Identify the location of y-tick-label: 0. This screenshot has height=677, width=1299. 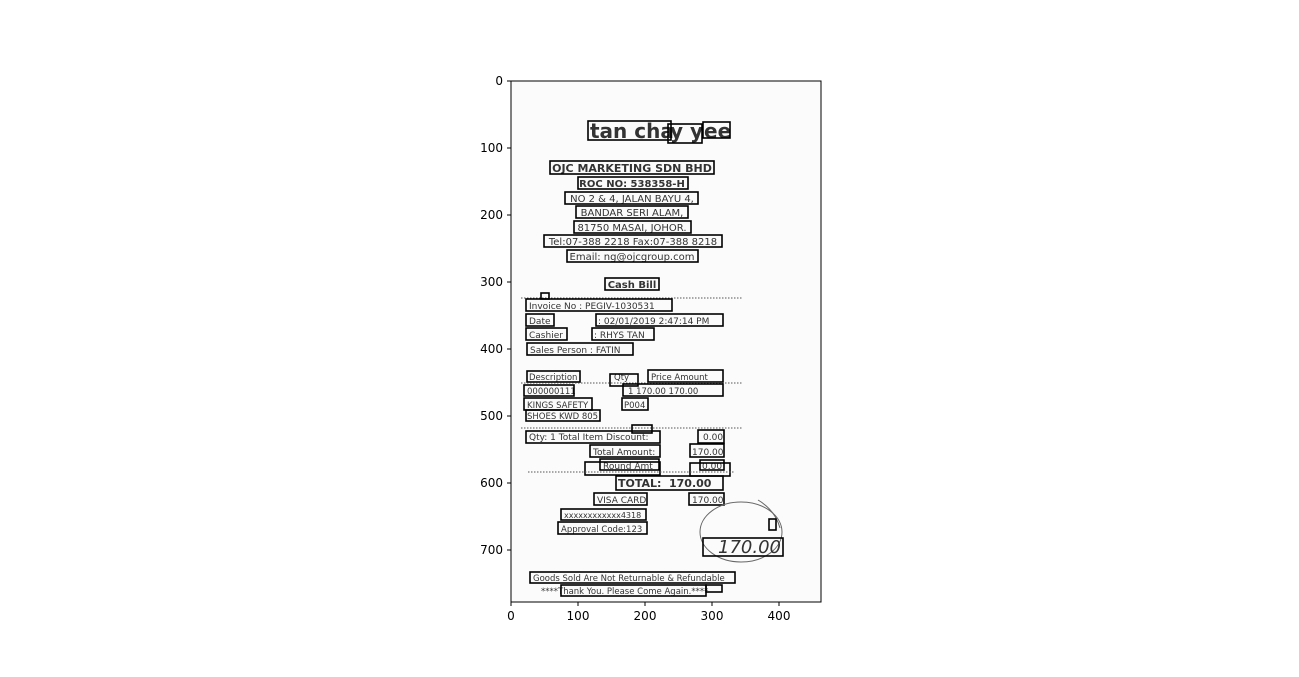
(499, 81).